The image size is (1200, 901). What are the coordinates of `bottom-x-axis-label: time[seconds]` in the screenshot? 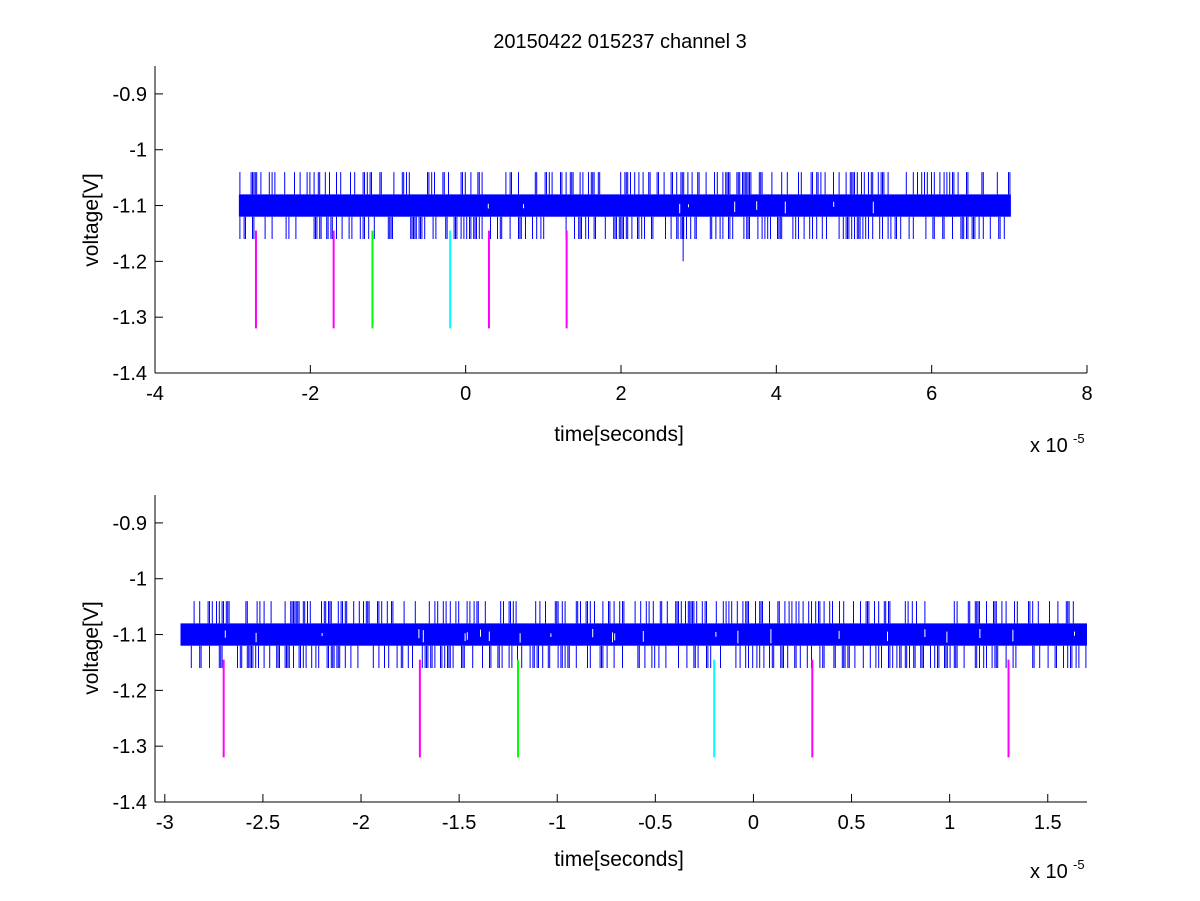 It's located at (619, 859).